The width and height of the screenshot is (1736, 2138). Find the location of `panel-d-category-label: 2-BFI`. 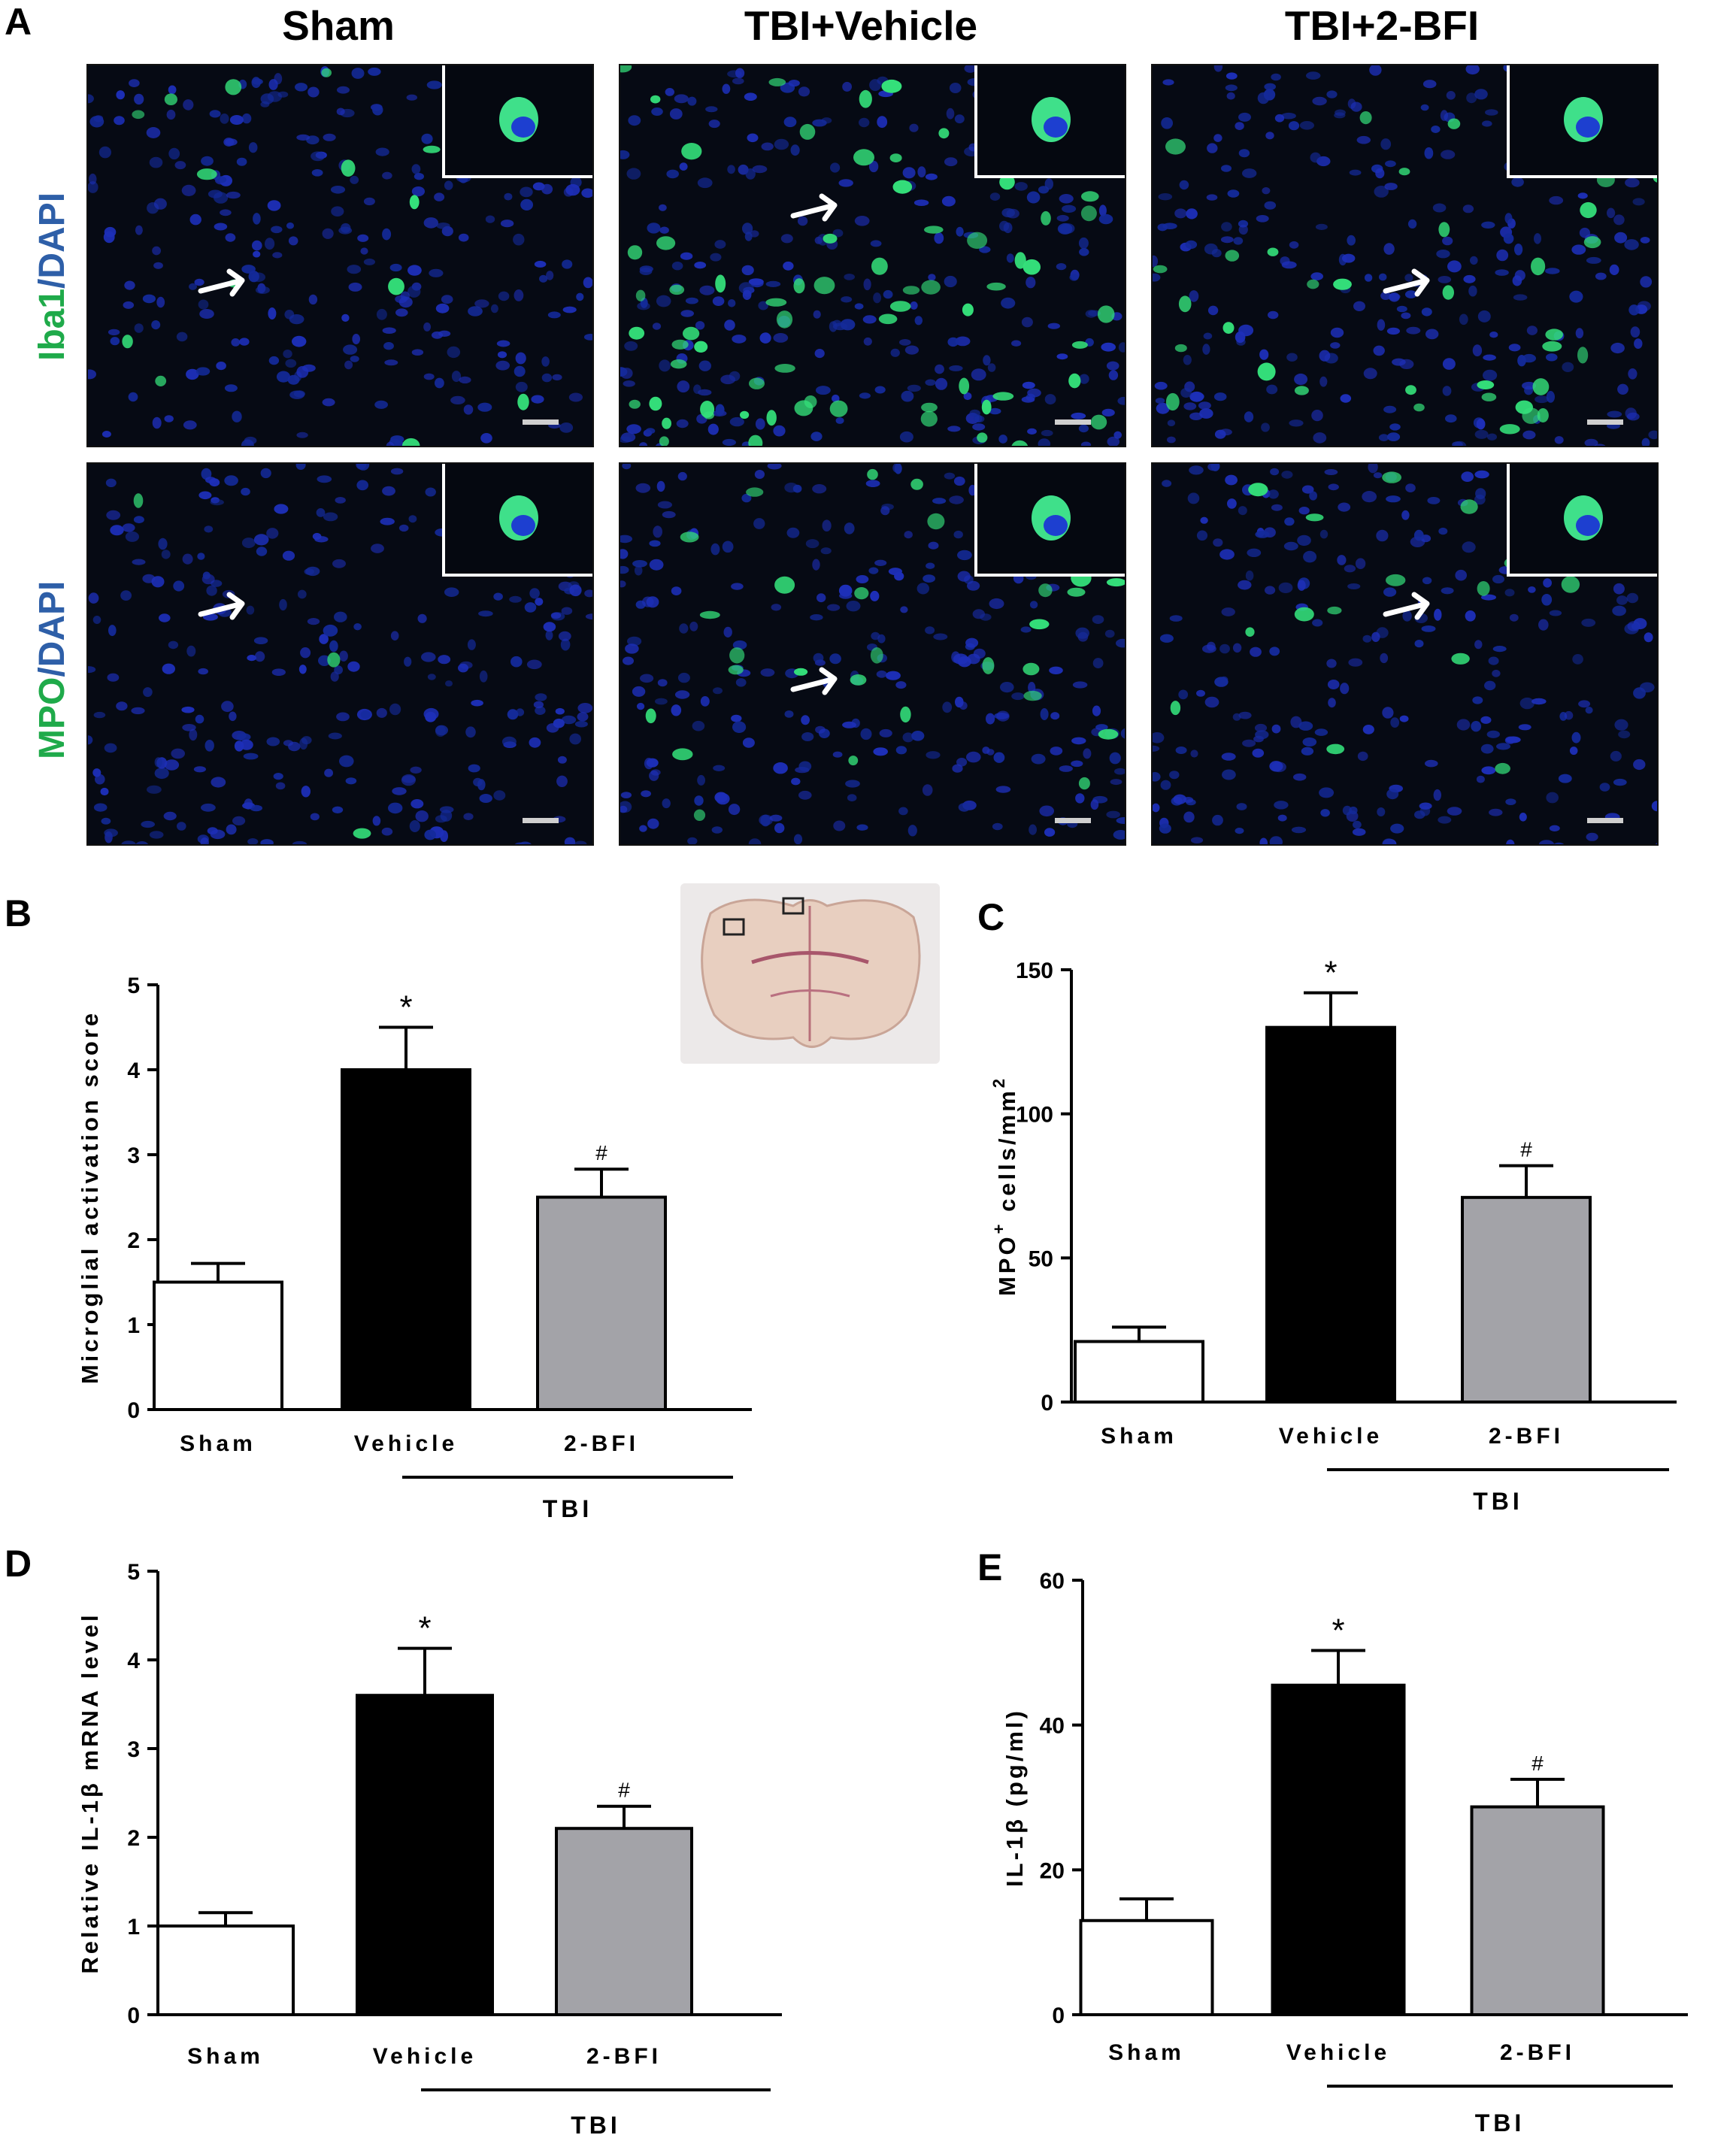

panel-d-category-label: 2-BFI is located at coordinates (624, 2056).